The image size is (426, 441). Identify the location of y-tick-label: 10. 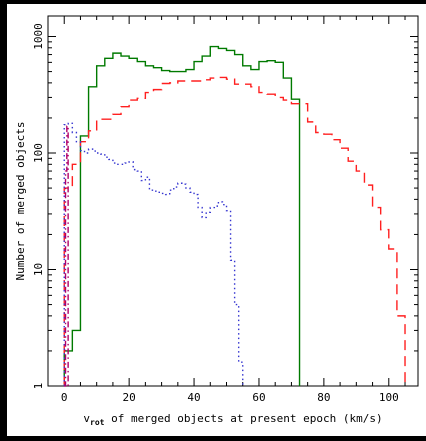
(38, 269).